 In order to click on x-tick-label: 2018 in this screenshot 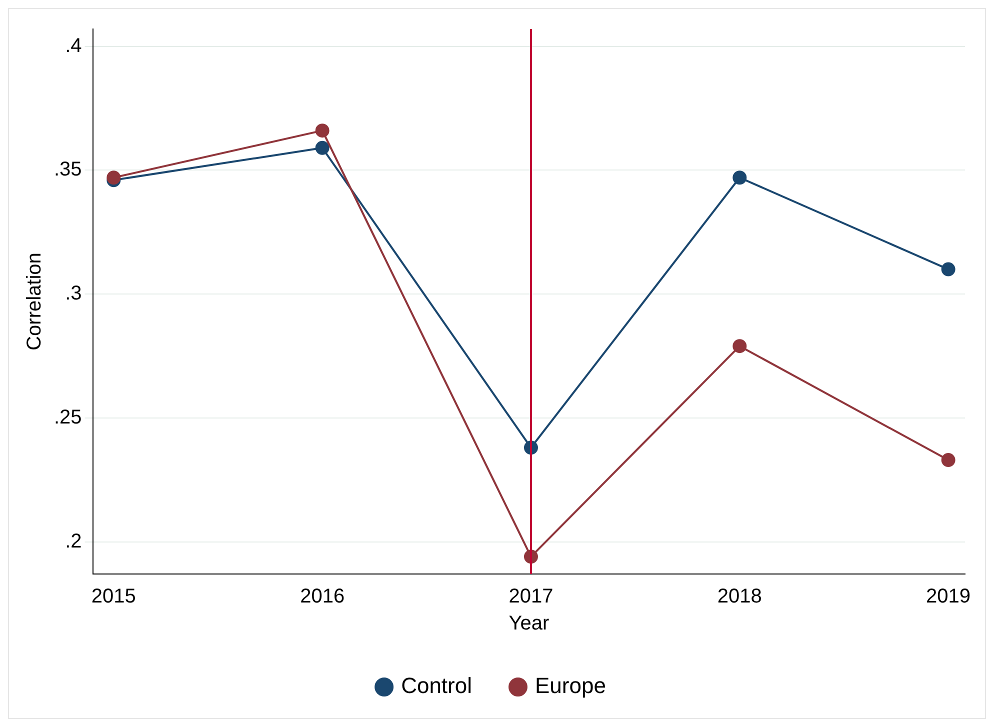, I will do `click(739, 597)`.